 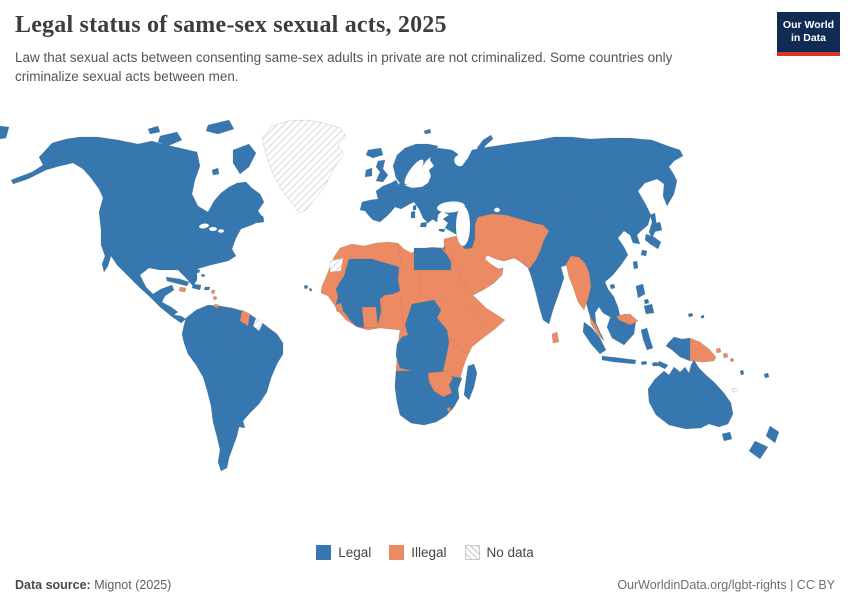 I want to click on aral-sea, so click(x=497, y=210).